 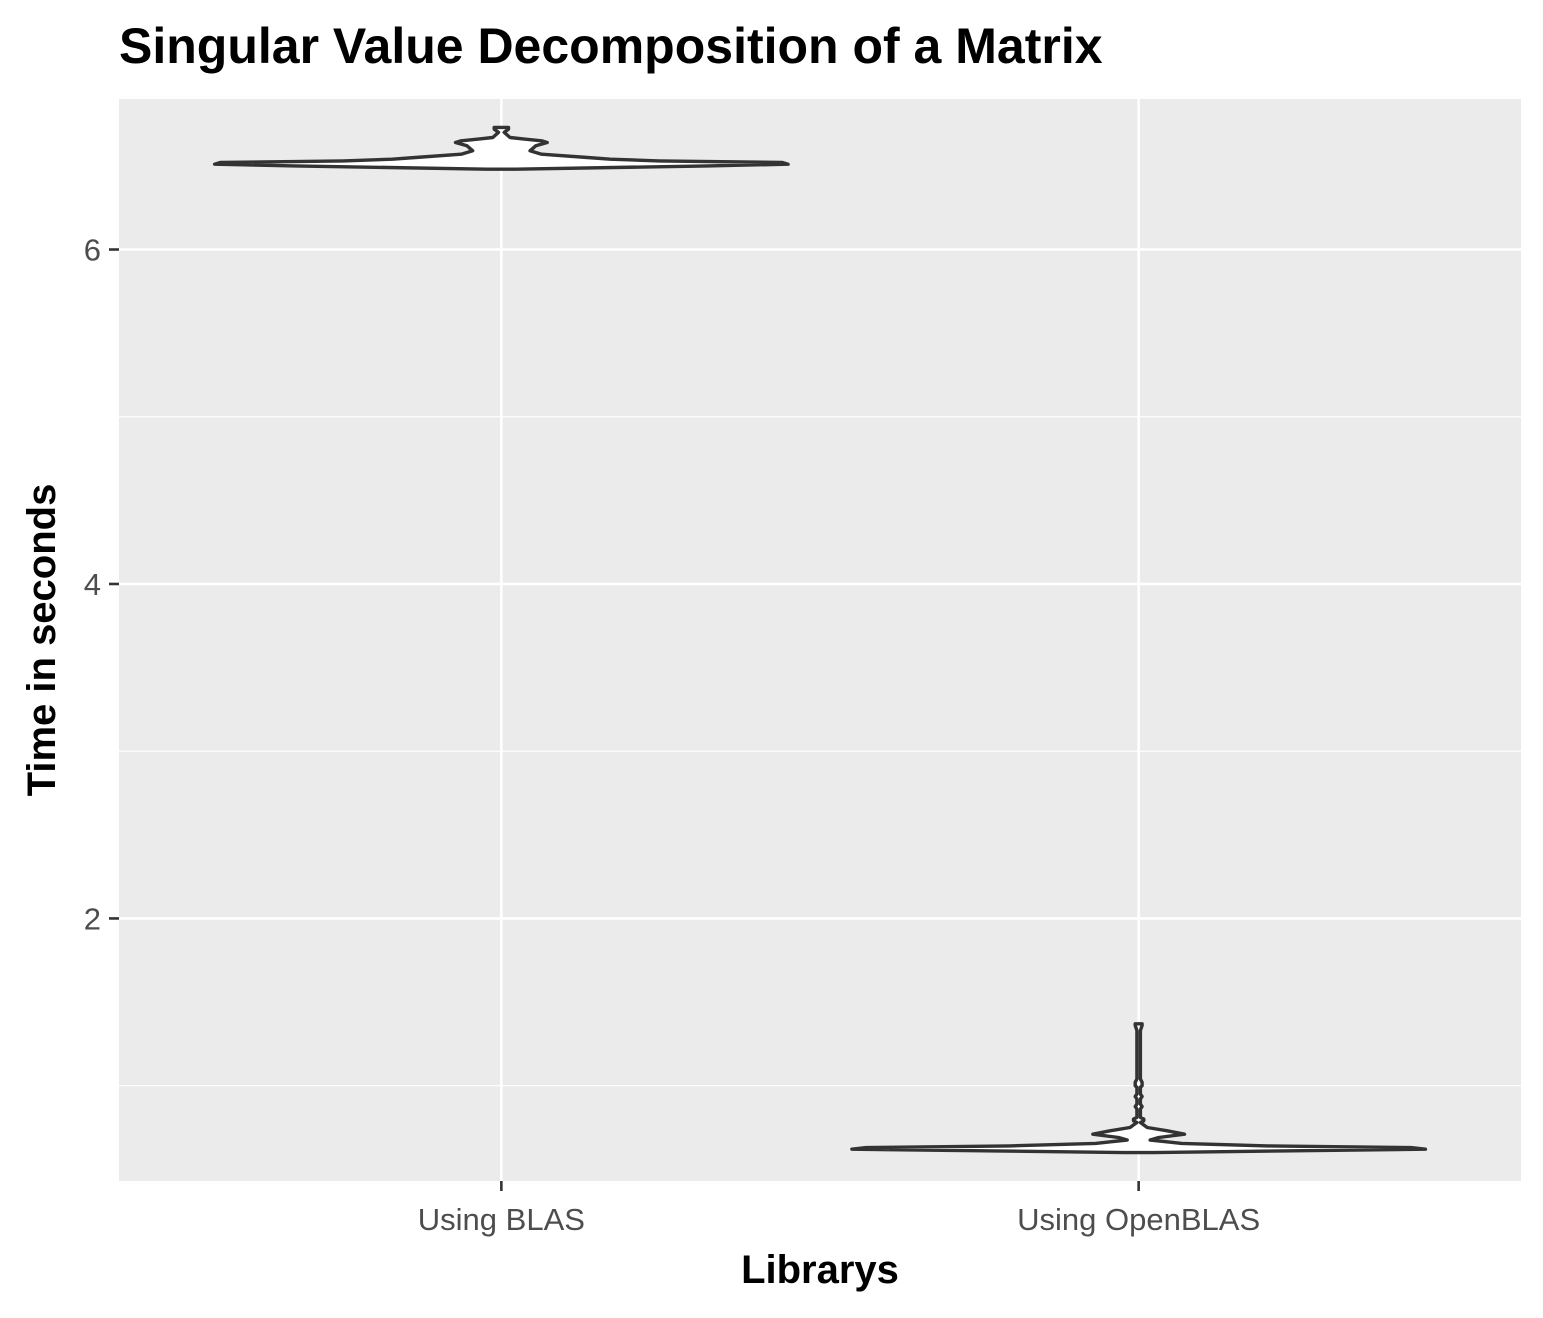 I want to click on y-axis: 2 4 6, so click(x=101, y=584).